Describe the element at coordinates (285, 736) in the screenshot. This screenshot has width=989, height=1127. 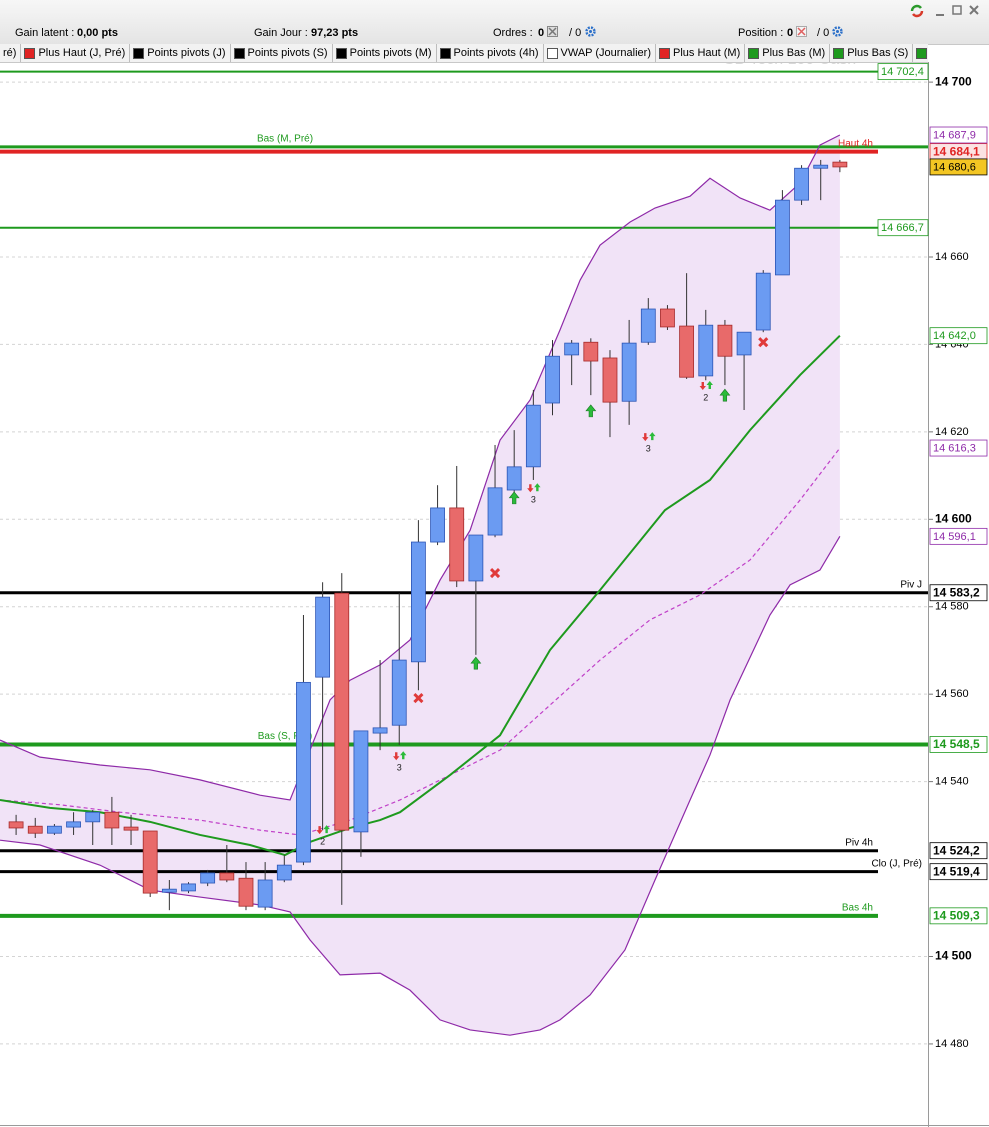
I see `level-name: Bas (S, Pré)` at that location.